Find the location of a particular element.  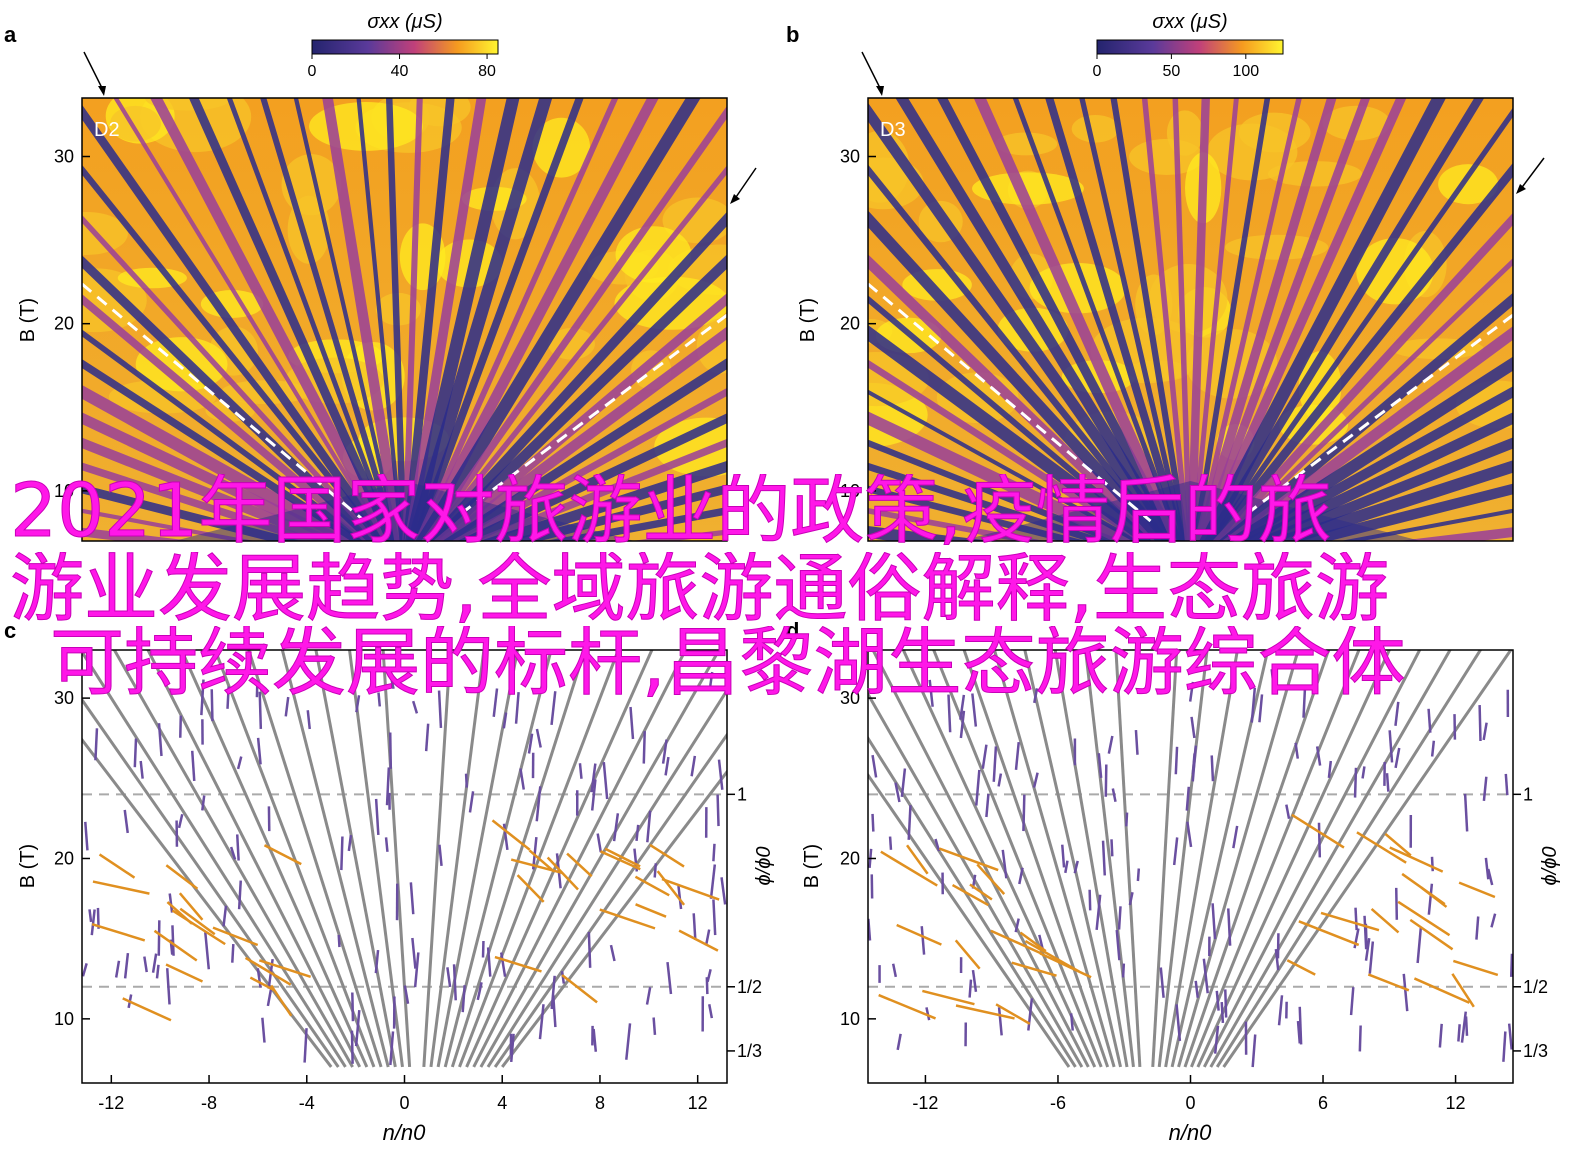

heatmap-bright-region is located at coordinates (1026, 144).